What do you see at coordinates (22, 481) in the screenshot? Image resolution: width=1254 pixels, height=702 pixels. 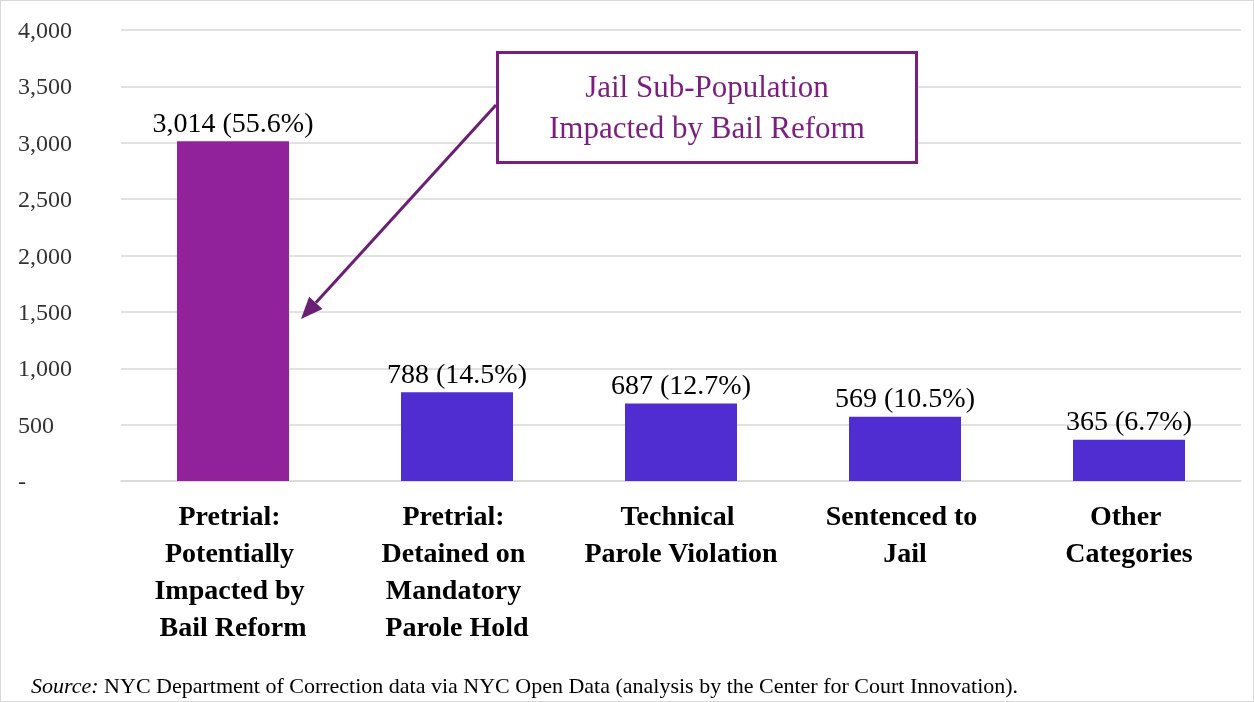 I see `y-tick-label: -` at bounding box center [22, 481].